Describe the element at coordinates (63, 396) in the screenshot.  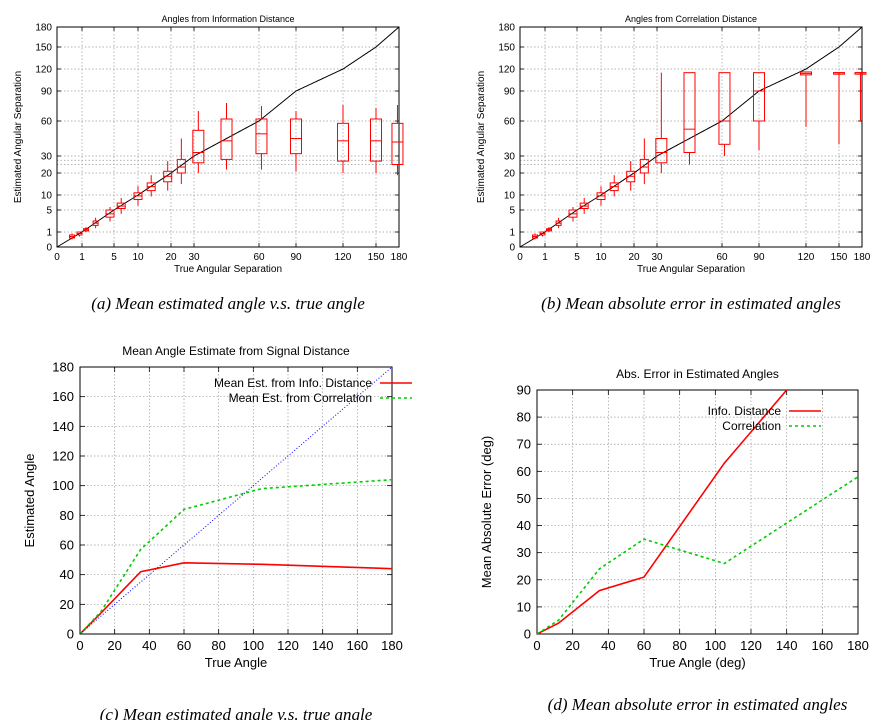
I see `y-tick-label-8: 160` at that location.